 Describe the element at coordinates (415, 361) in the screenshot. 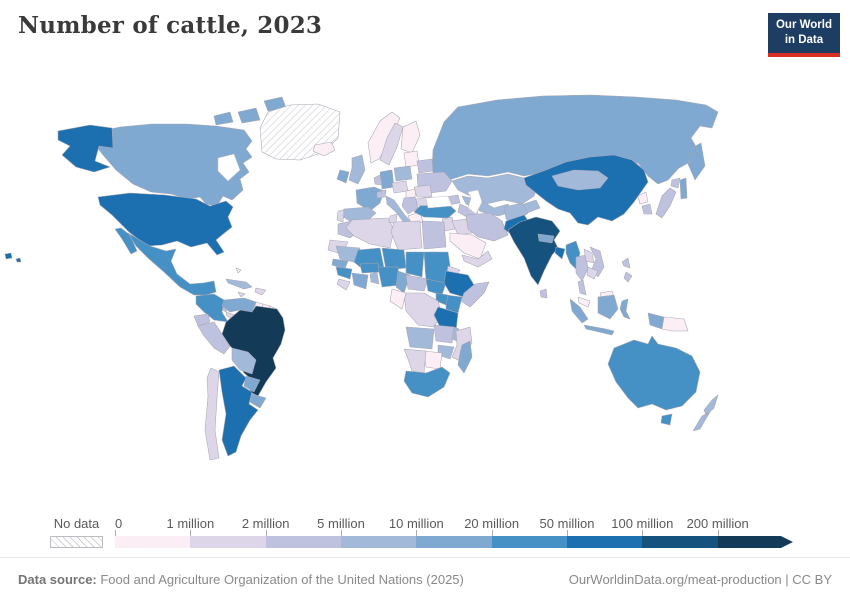

I see `country-namibia` at that location.